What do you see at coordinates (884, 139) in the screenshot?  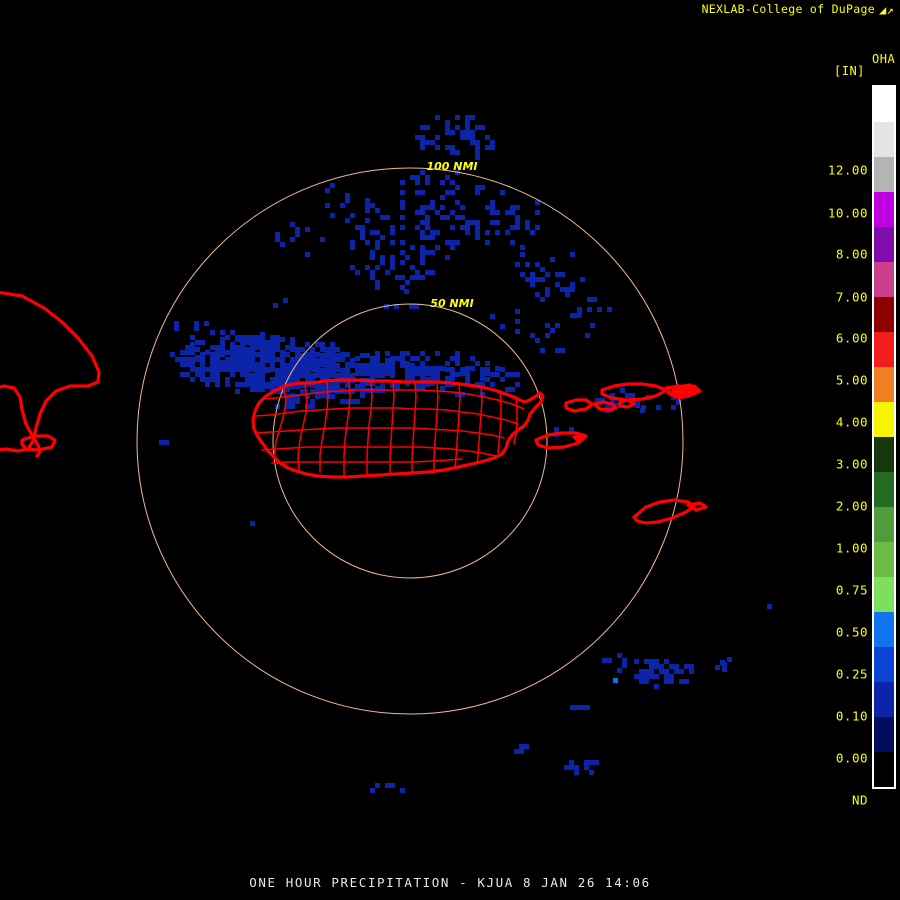 I see `legend-band-12.00` at bounding box center [884, 139].